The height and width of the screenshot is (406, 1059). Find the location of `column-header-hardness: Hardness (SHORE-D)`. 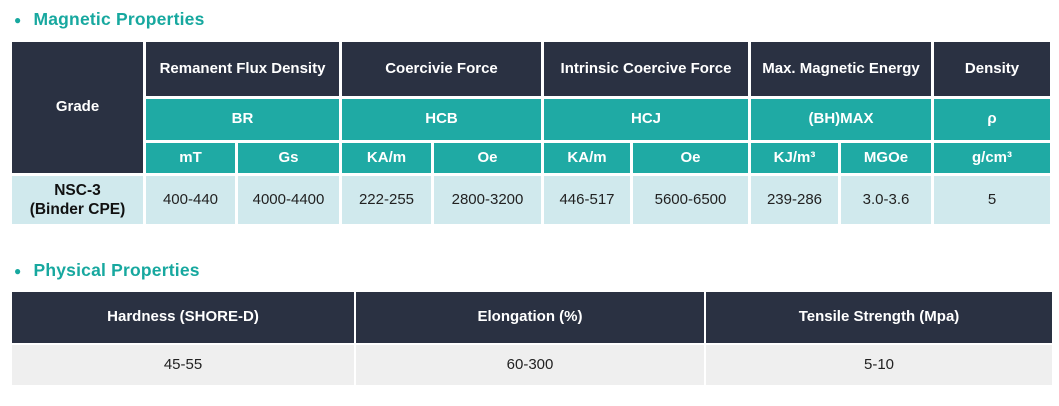

column-header-hardness: Hardness (SHORE-D) is located at coordinates (183, 317).